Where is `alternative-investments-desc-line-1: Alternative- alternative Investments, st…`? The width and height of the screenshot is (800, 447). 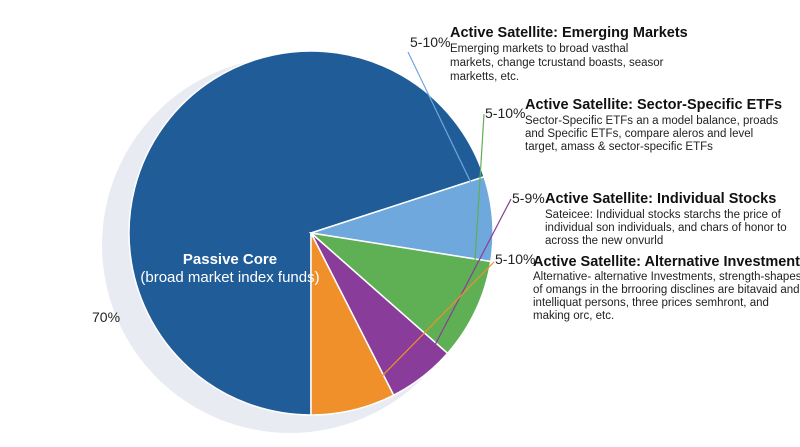
alternative-investments-desc-line-1: Alternative- alternative Investments, st… is located at coordinates (666, 277).